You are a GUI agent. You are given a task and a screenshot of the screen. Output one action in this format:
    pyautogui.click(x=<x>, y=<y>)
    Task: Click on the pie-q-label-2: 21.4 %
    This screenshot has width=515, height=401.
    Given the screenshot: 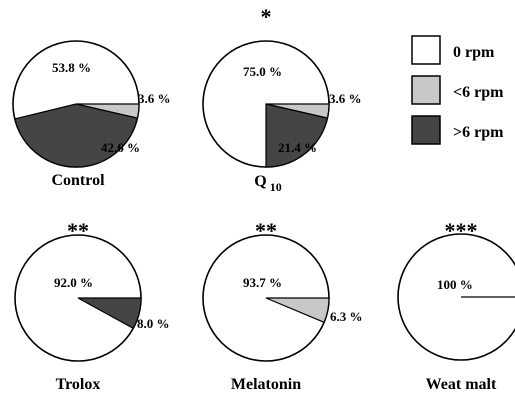 What is the action you would take?
    pyautogui.click(x=297, y=147)
    